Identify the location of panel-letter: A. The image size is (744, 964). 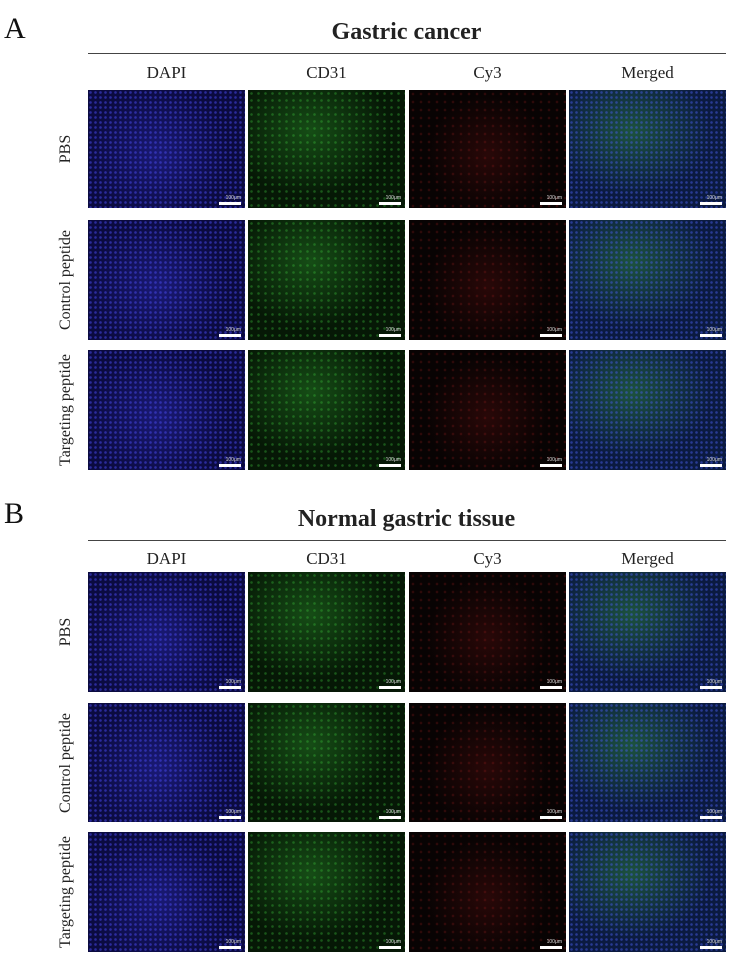
(15, 28).